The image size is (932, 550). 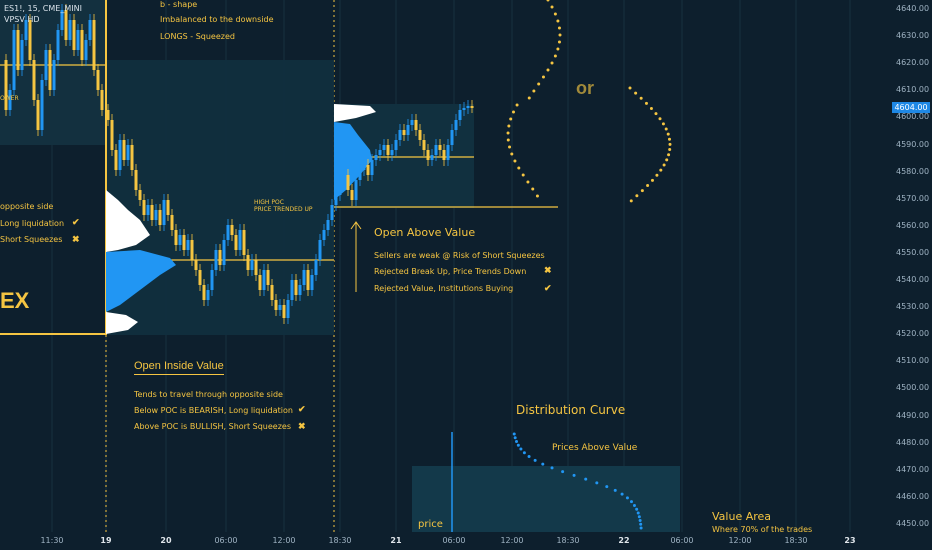 What do you see at coordinates (913, 8) in the screenshot?
I see `price-tick: 4640.00` at bounding box center [913, 8].